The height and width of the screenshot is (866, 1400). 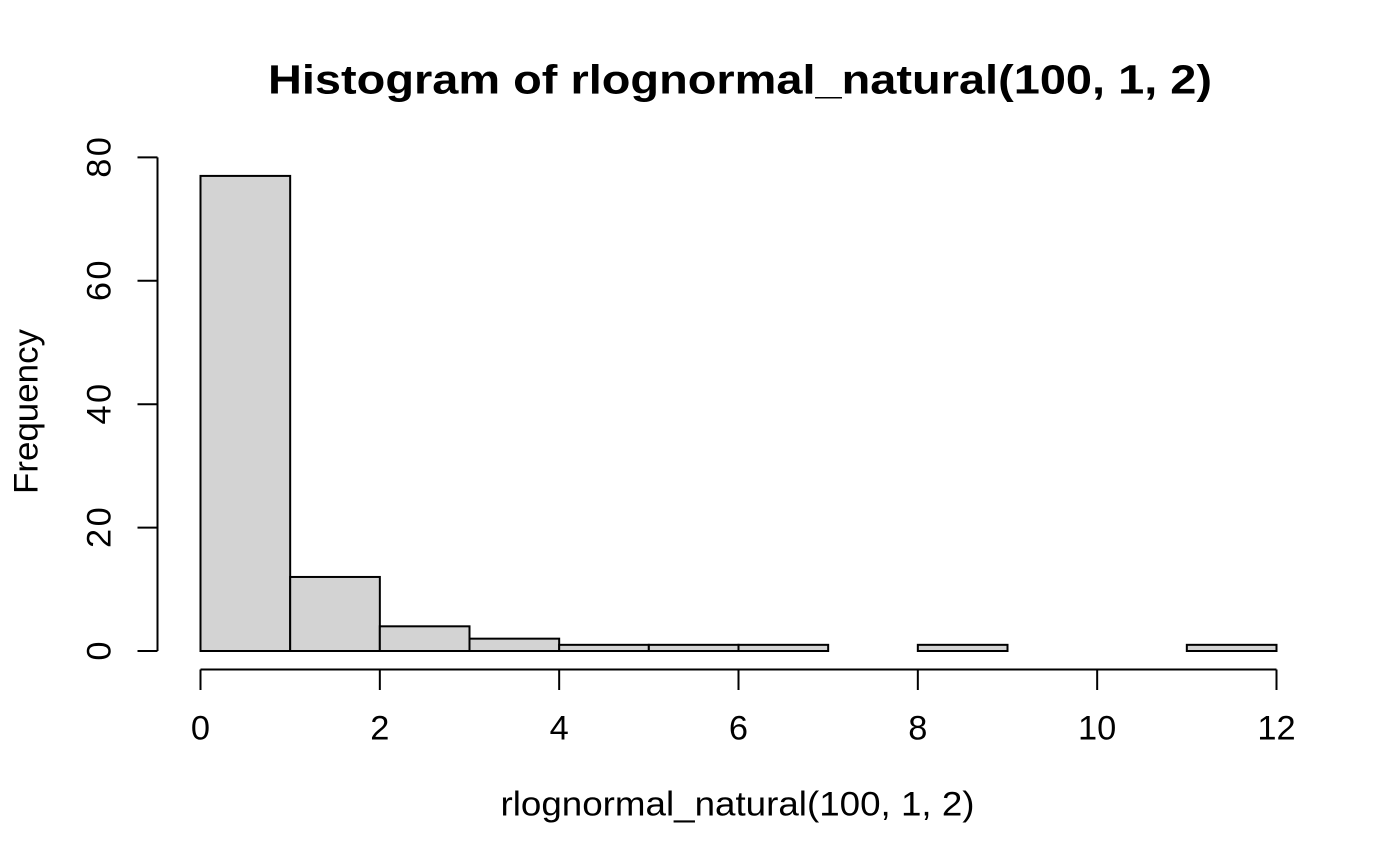 What do you see at coordinates (559, 729) in the screenshot?
I see `svg-text: 4` at bounding box center [559, 729].